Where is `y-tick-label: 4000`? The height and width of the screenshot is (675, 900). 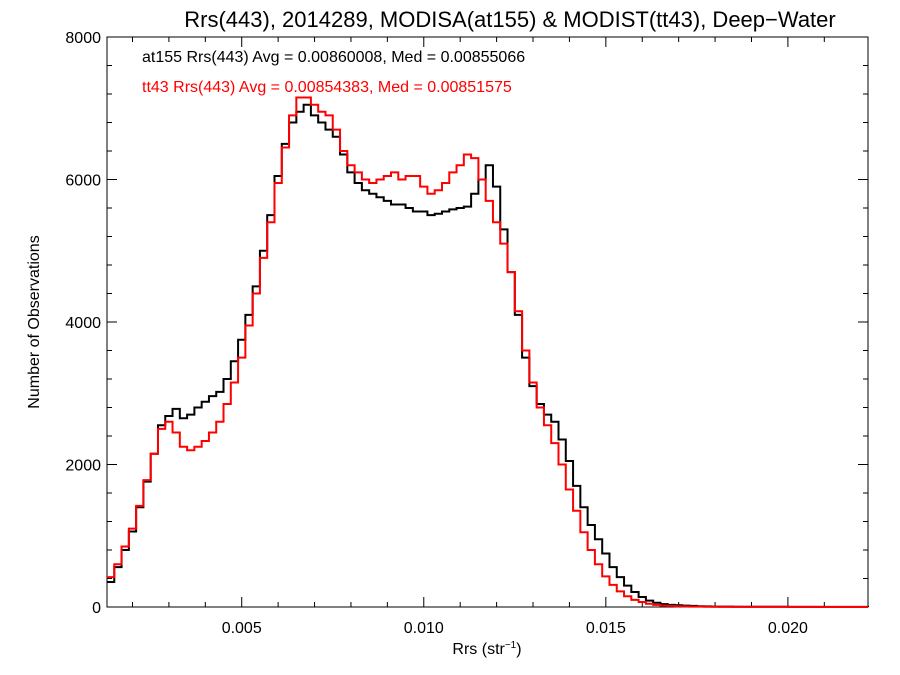
y-tick-label: 4000 is located at coordinates (83, 323).